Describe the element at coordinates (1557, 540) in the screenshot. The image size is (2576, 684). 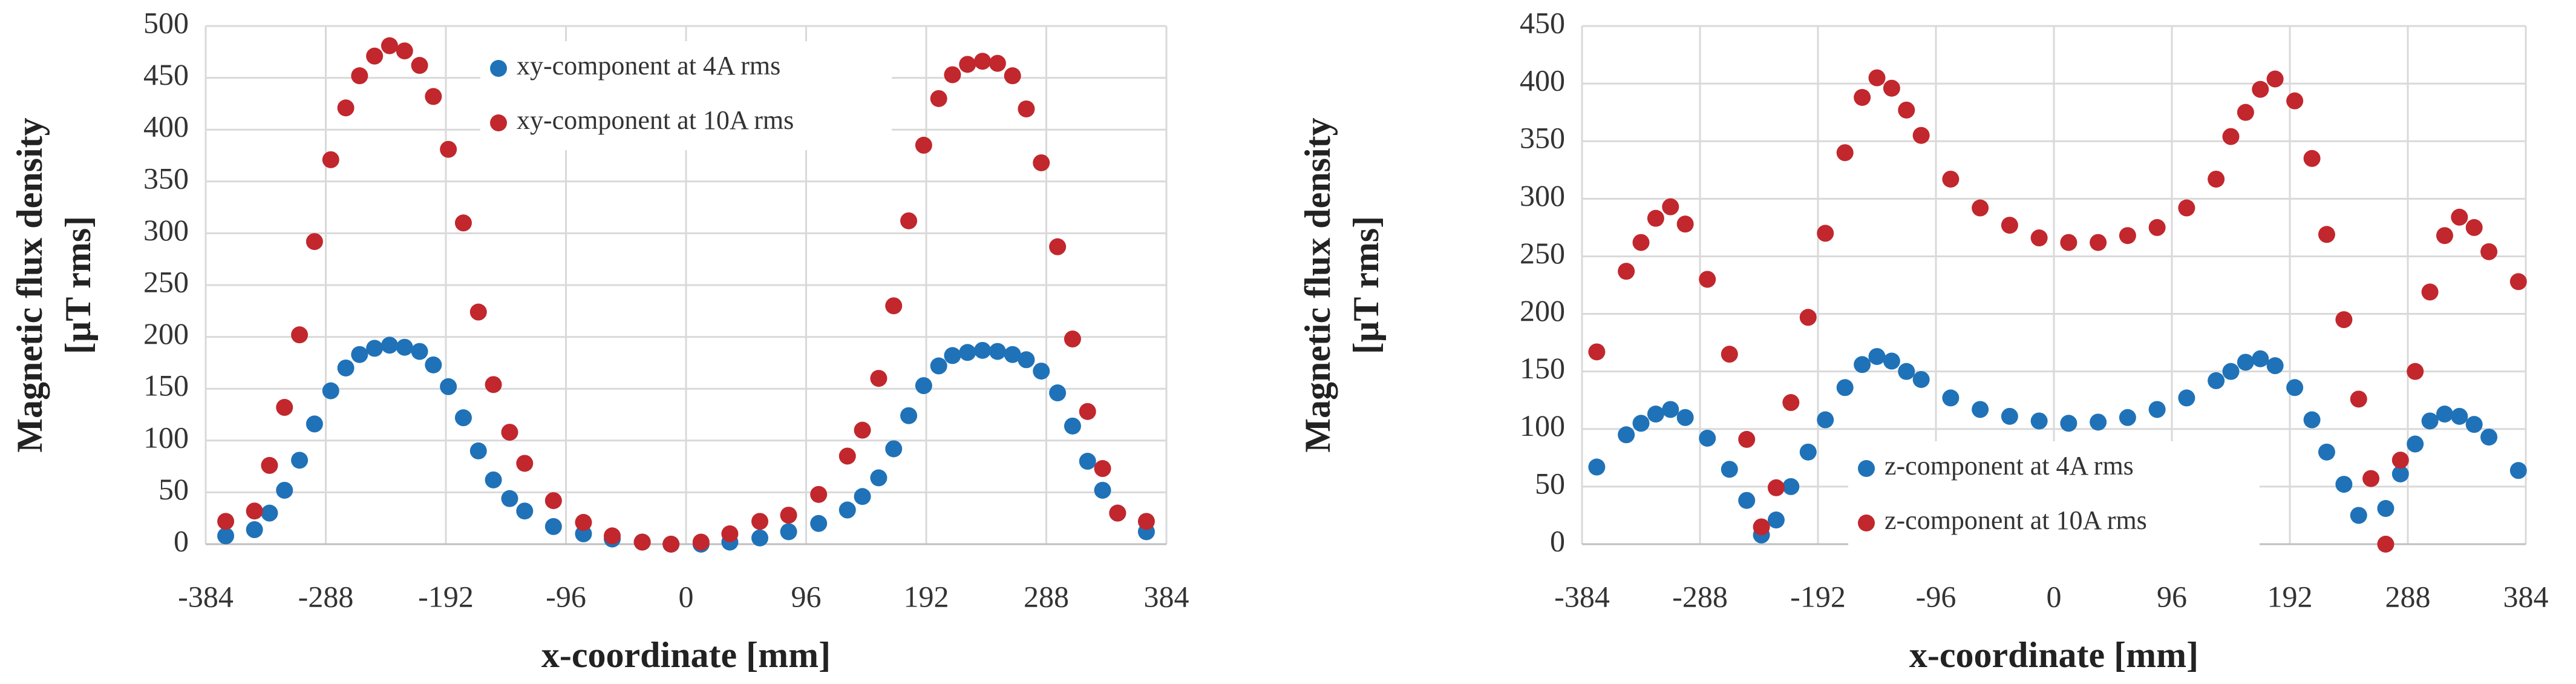
I see `y-tick-label: 0` at that location.